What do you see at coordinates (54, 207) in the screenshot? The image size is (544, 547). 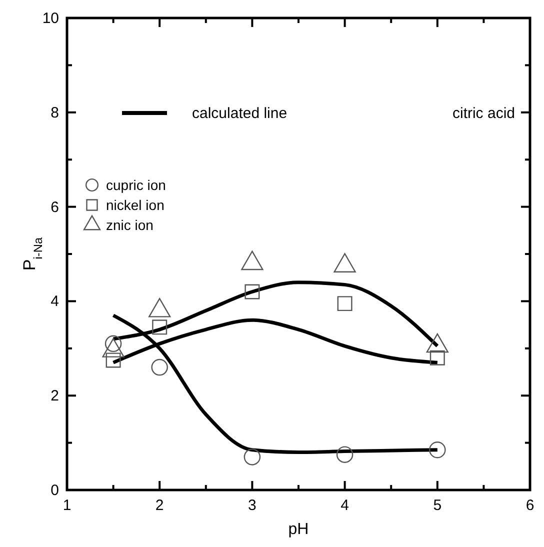 I see `y-tick-label: 6` at bounding box center [54, 207].